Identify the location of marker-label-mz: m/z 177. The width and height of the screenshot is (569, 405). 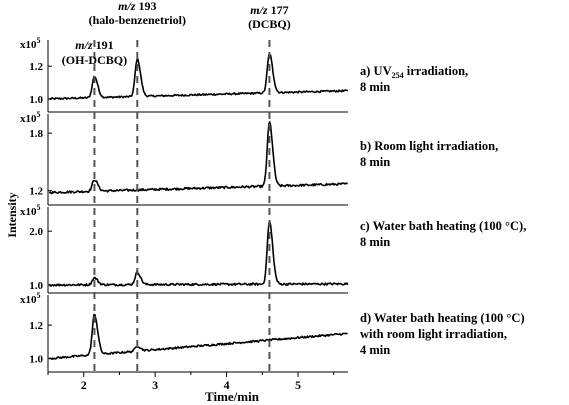
(269, 10).